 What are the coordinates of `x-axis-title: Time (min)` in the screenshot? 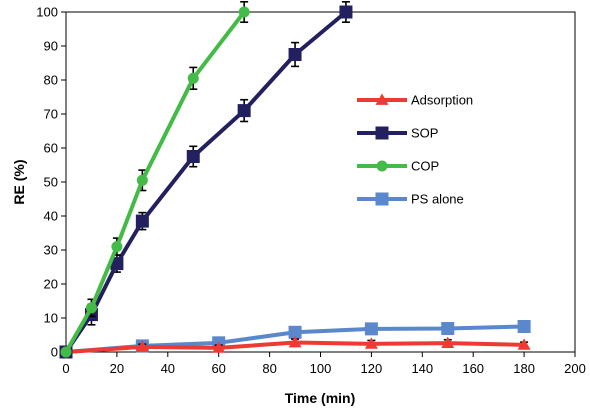 It's located at (320, 398).